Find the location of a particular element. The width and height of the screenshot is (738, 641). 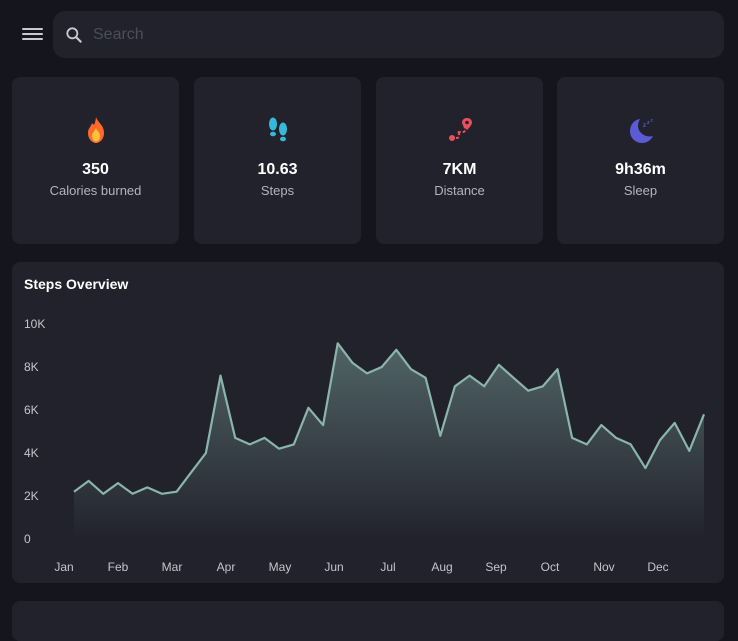

stat-card-calories: 350 Calories burned is located at coordinates (95, 160).